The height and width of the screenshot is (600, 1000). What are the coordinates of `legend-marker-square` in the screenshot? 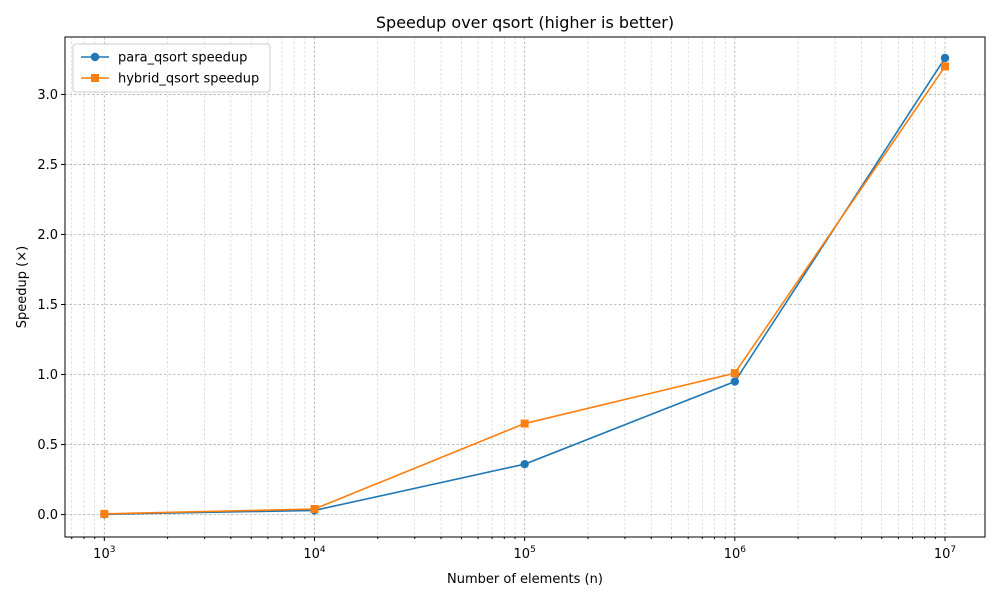 It's located at (95, 78).